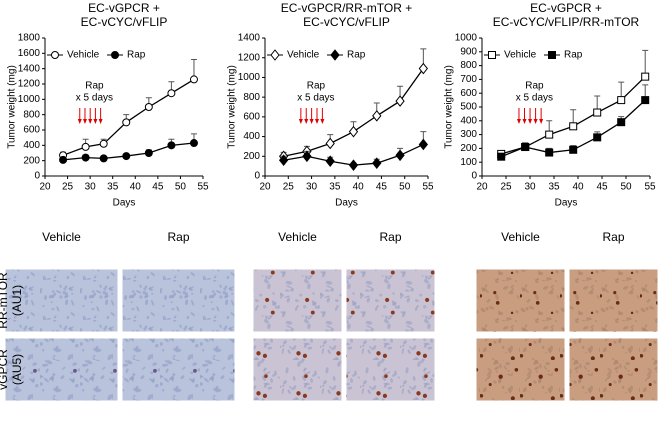  I want to click on series-line, so click(353, 112).